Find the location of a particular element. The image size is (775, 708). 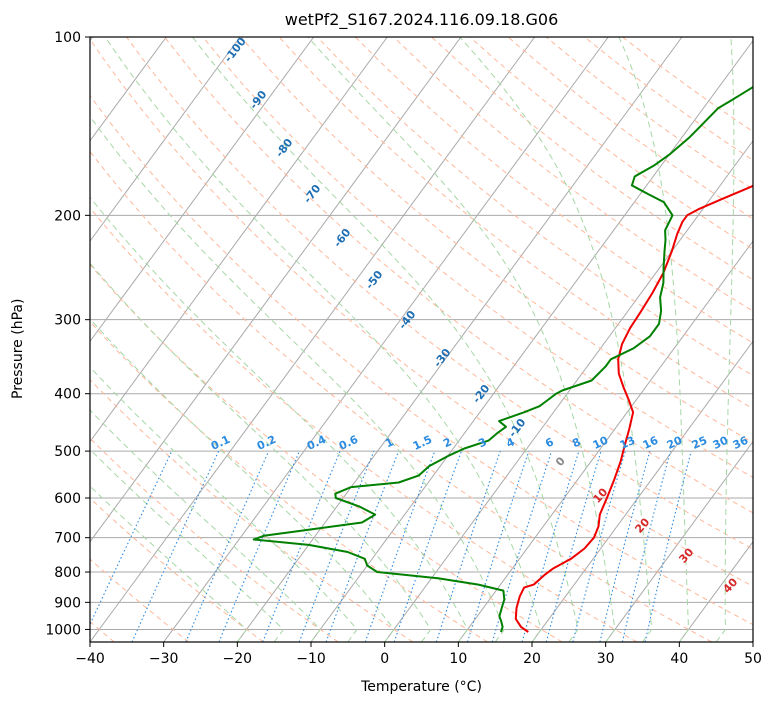

mixing-ratio-label: 30 is located at coordinates (721, 443).